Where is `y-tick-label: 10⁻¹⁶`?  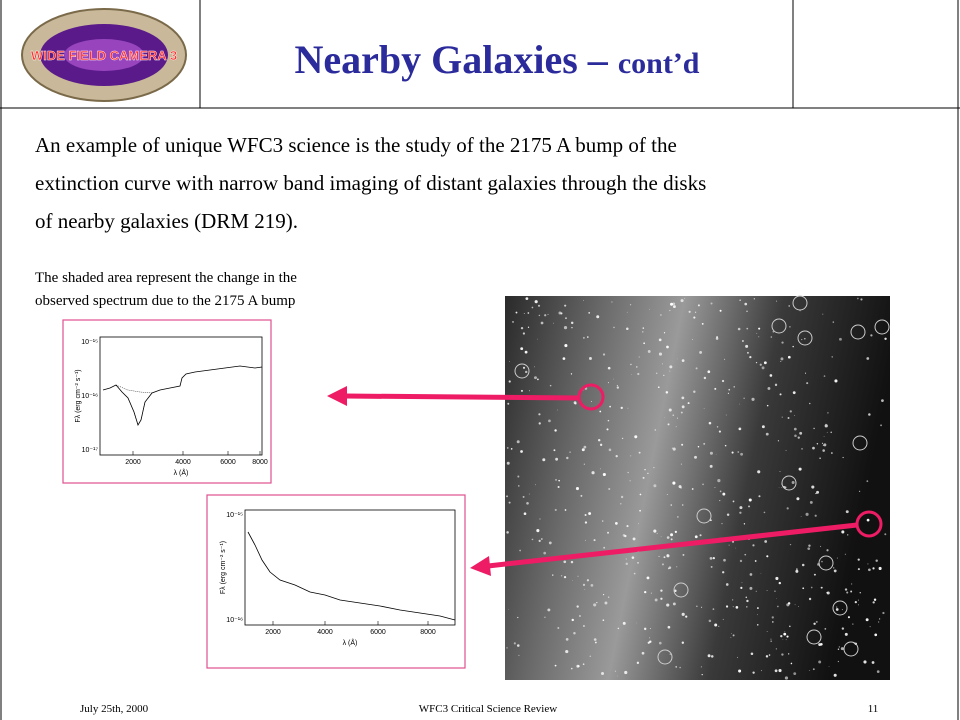 y-tick-label: 10⁻¹⁶ is located at coordinates (89, 396).